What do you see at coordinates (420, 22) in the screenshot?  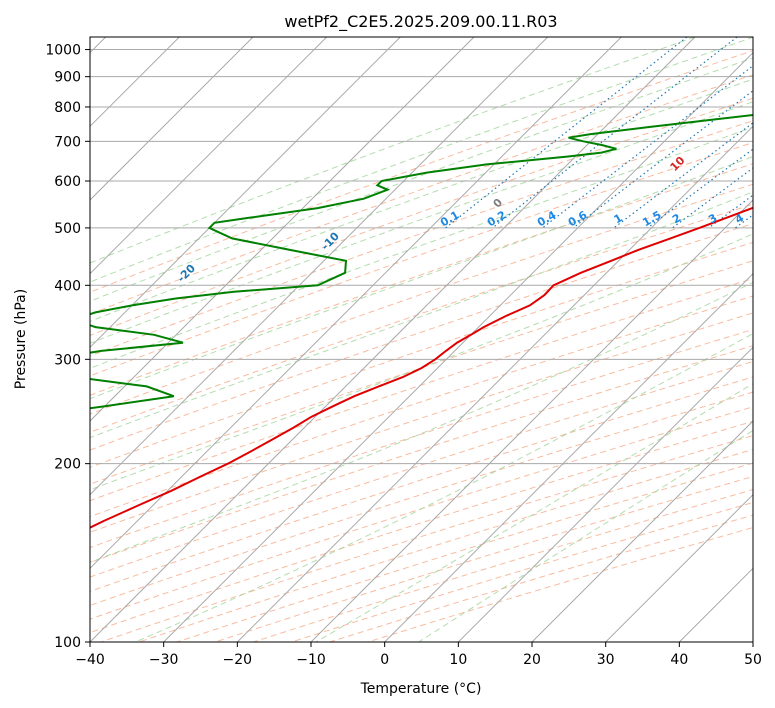 I see `chart-title: wetPf2_C2E5.2025.209.00.11.R03` at bounding box center [420, 22].